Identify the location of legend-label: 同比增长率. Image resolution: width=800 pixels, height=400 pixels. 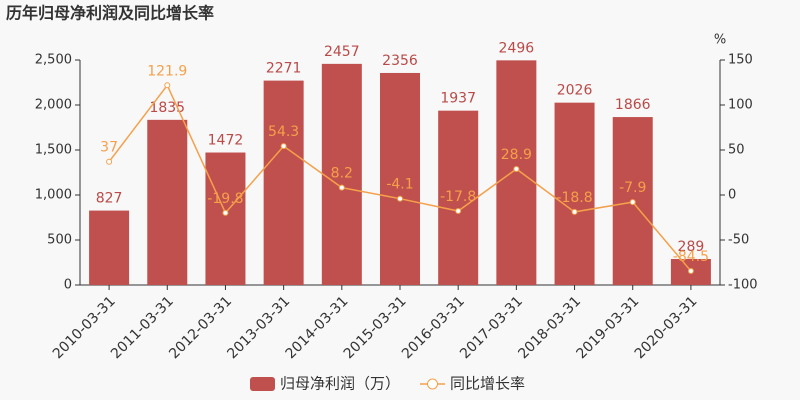
(487, 384).